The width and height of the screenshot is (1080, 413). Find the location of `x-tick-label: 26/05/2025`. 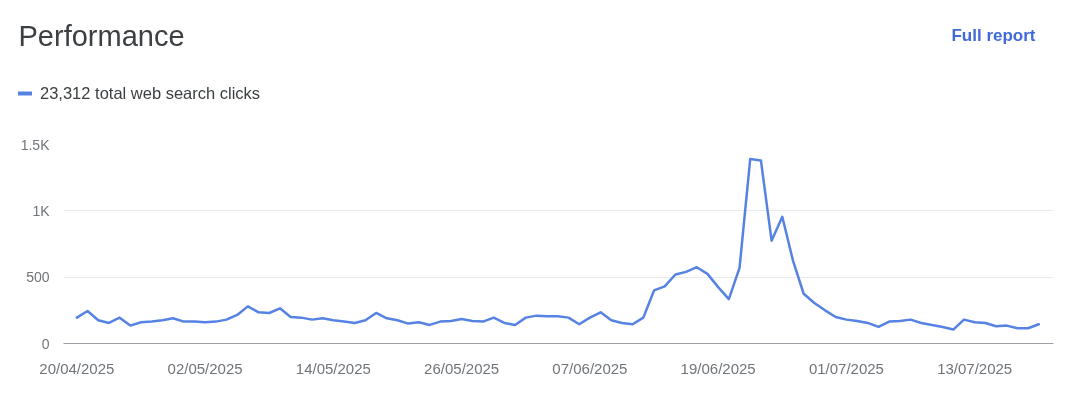

x-tick-label: 26/05/2025 is located at coordinates (462, 368).